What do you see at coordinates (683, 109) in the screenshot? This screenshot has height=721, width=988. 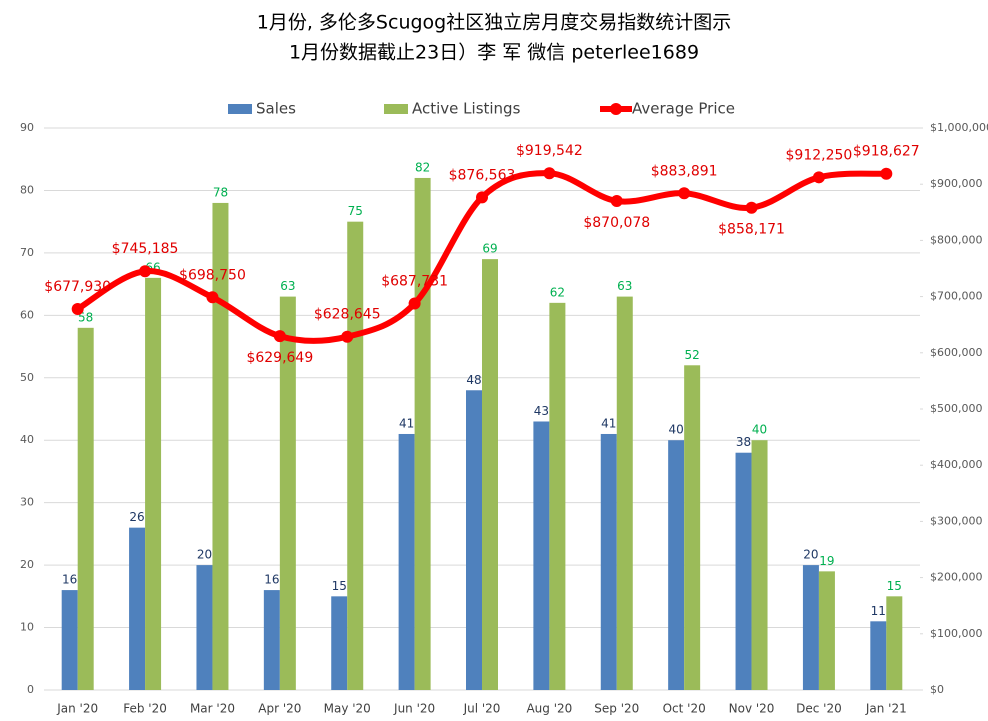 I see `legend-label: Average Price` at bounding box center [683, 109].